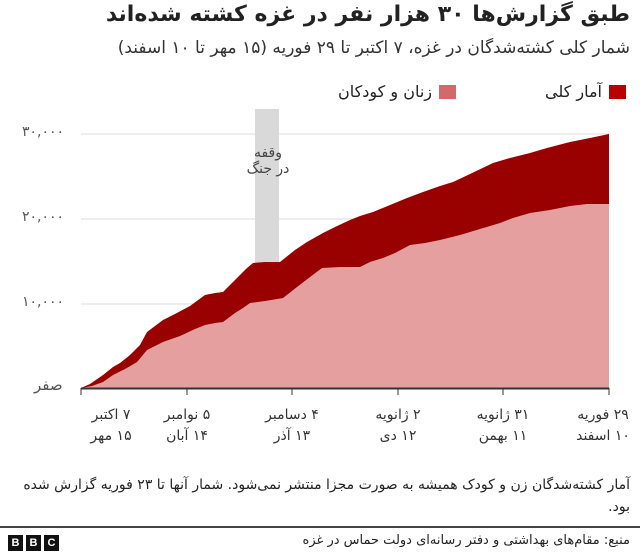 This screenshot has width=640, height=559. What do you see at coordinates (292, 426) in the screenshot?
I see `x-tick-label-dec4: ۴ دسامبر ۱۳ آذر` at bounding box center [292, 426].